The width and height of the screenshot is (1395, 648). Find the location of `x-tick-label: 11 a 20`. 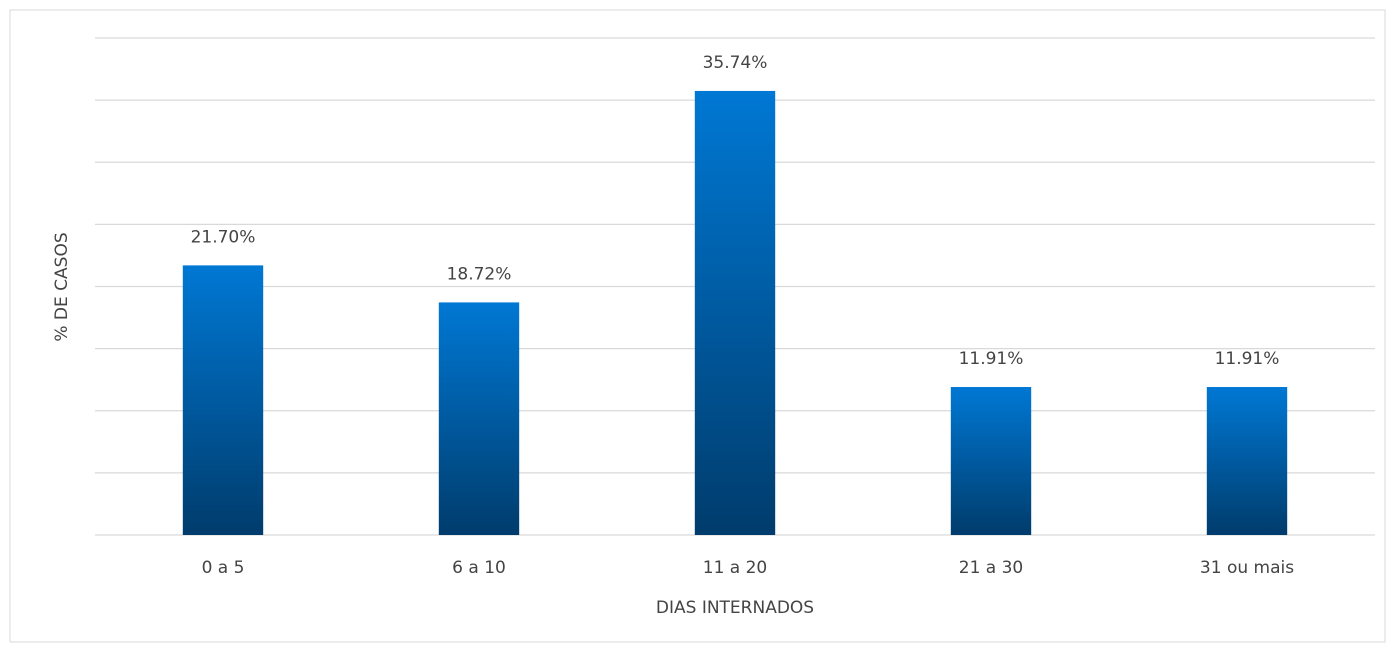

x-tick-label: 11 a 20 is located at coordinates (735, 568).